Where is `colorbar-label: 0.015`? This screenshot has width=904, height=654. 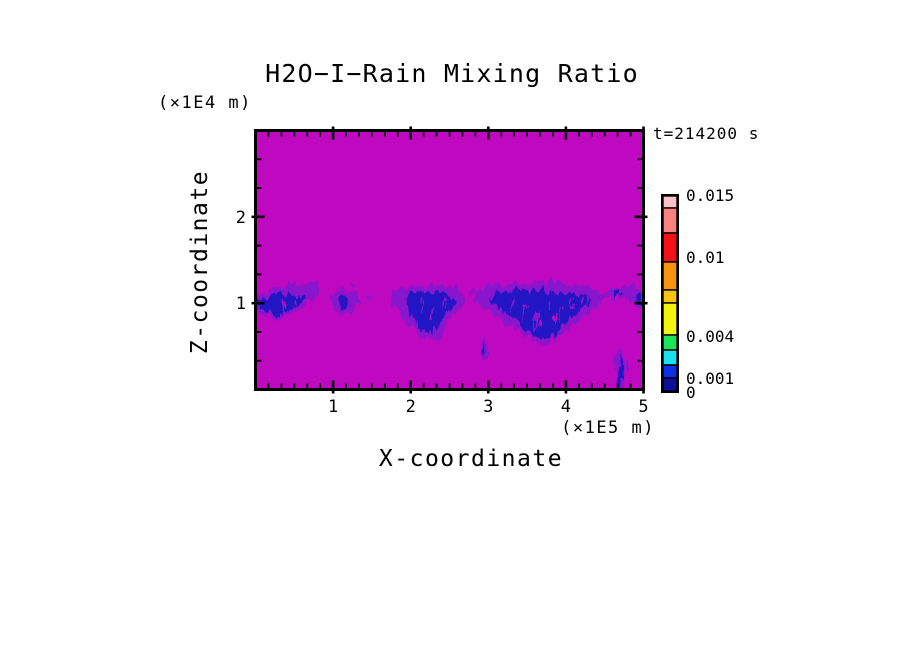
colorbar-label: 0.015 is located at coordinates (710, 195).